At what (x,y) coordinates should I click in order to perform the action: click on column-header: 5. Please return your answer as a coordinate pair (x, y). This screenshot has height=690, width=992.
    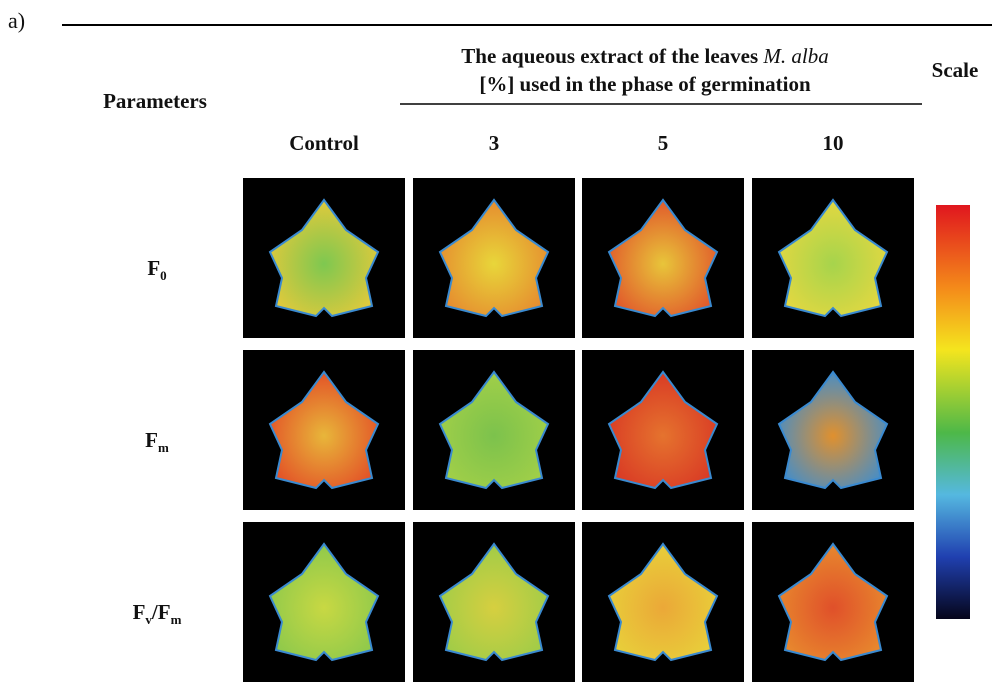
    Looking at the image, I should click on (663, 143).